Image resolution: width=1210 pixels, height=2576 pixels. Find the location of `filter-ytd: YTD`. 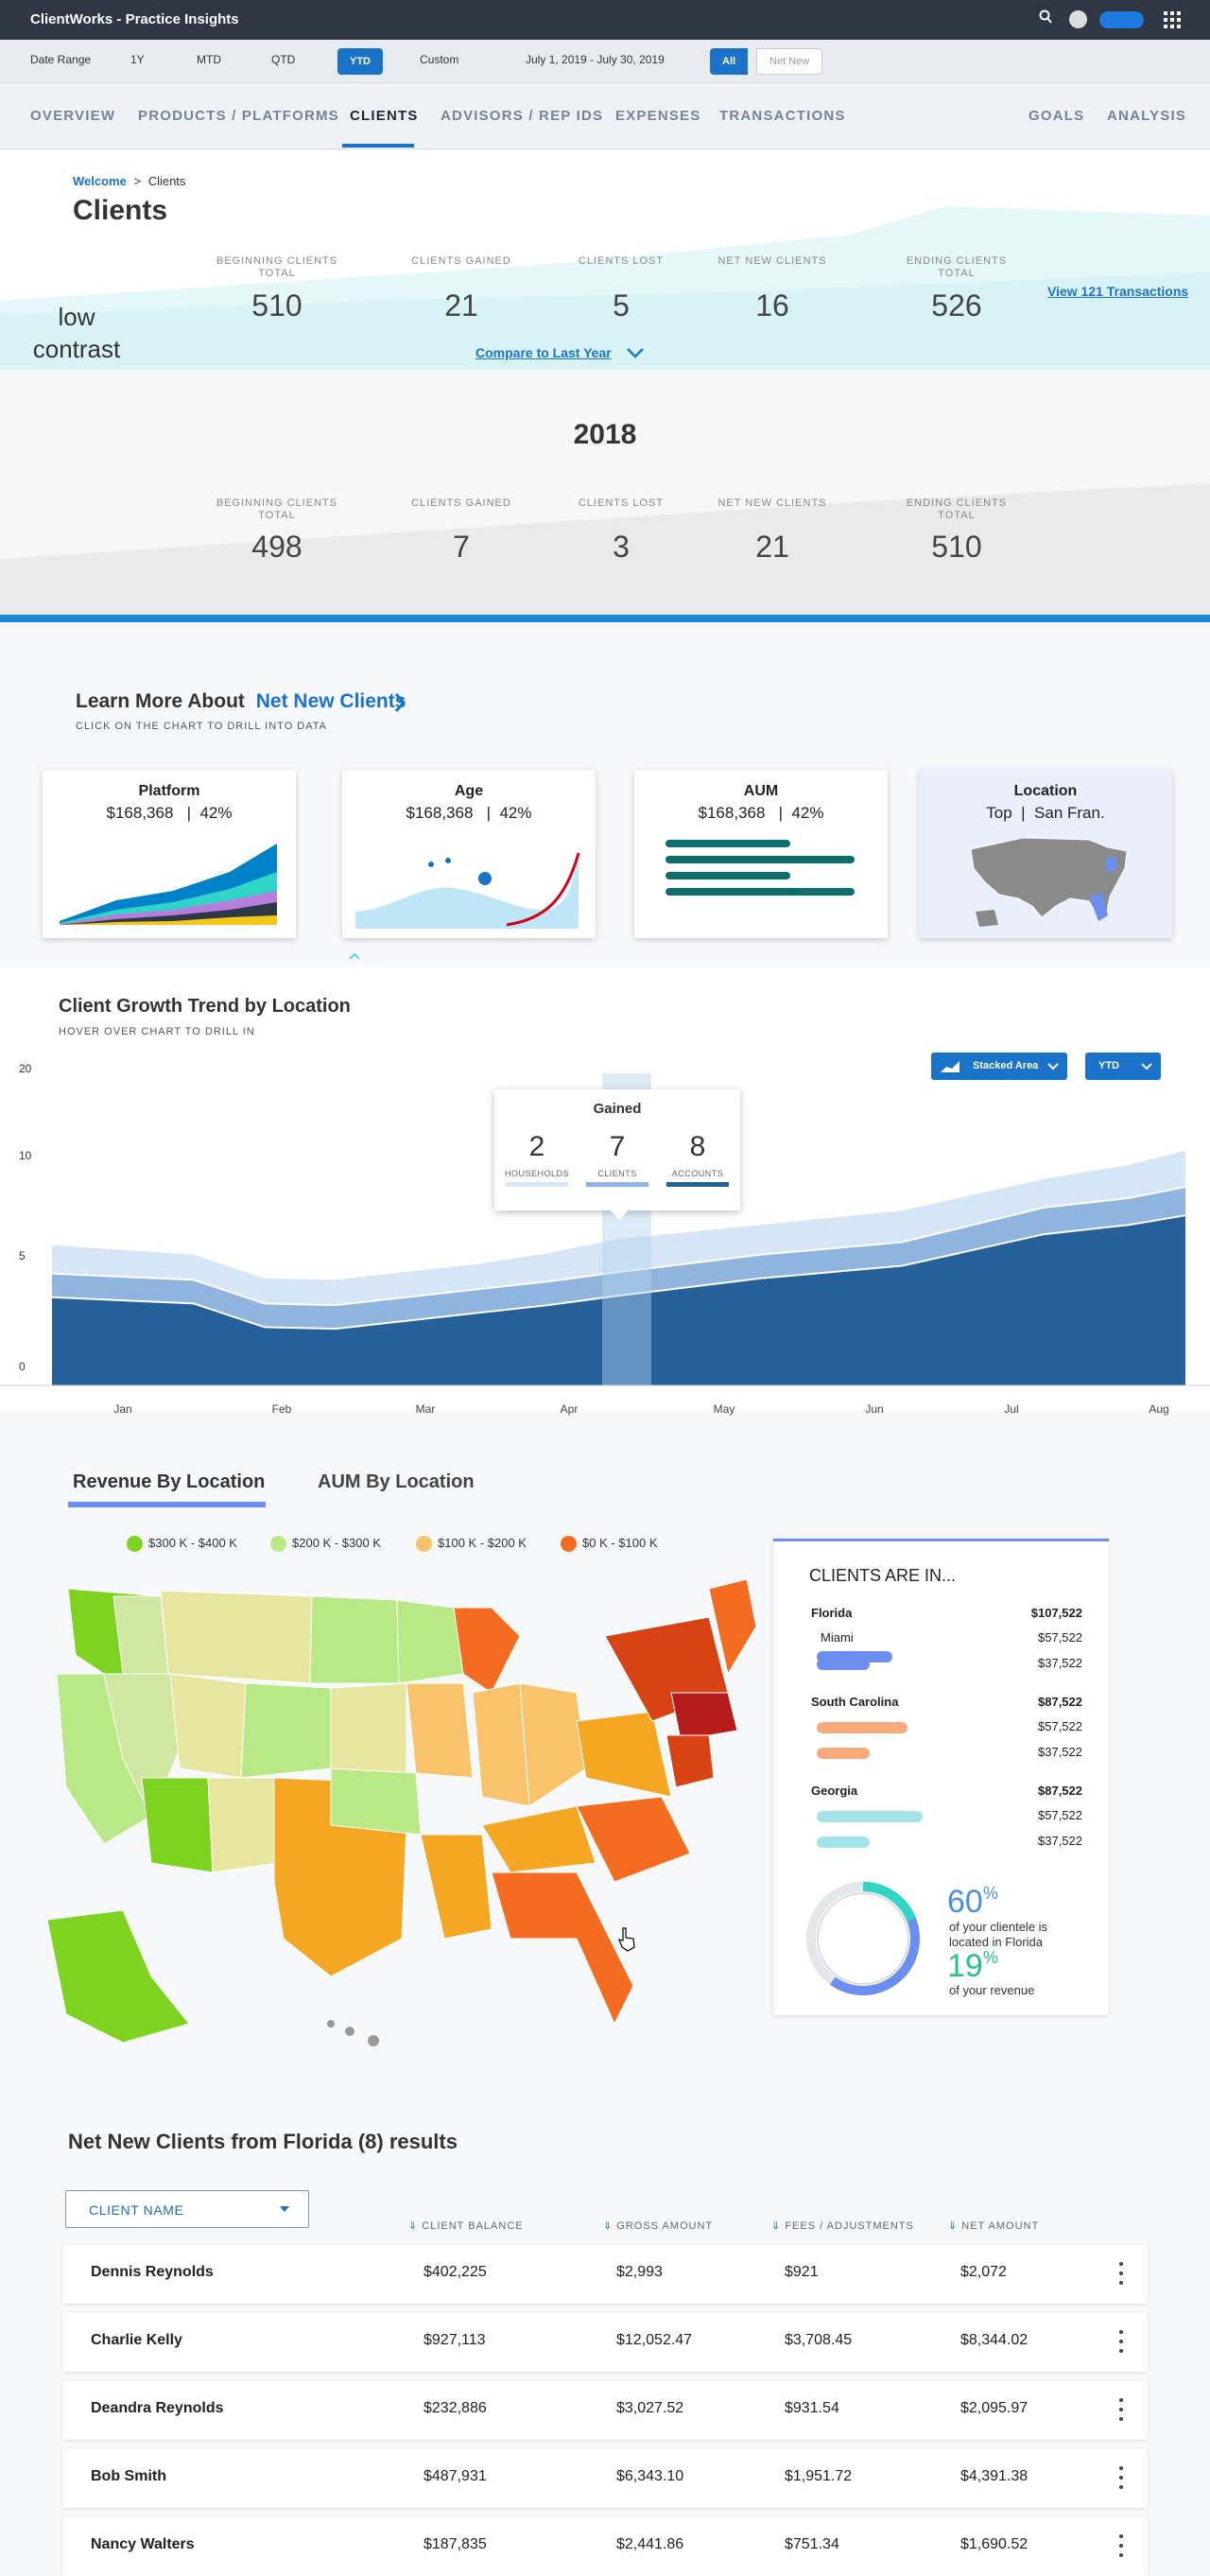

filter-ytd: YTD is located at coordinates (360, 61).